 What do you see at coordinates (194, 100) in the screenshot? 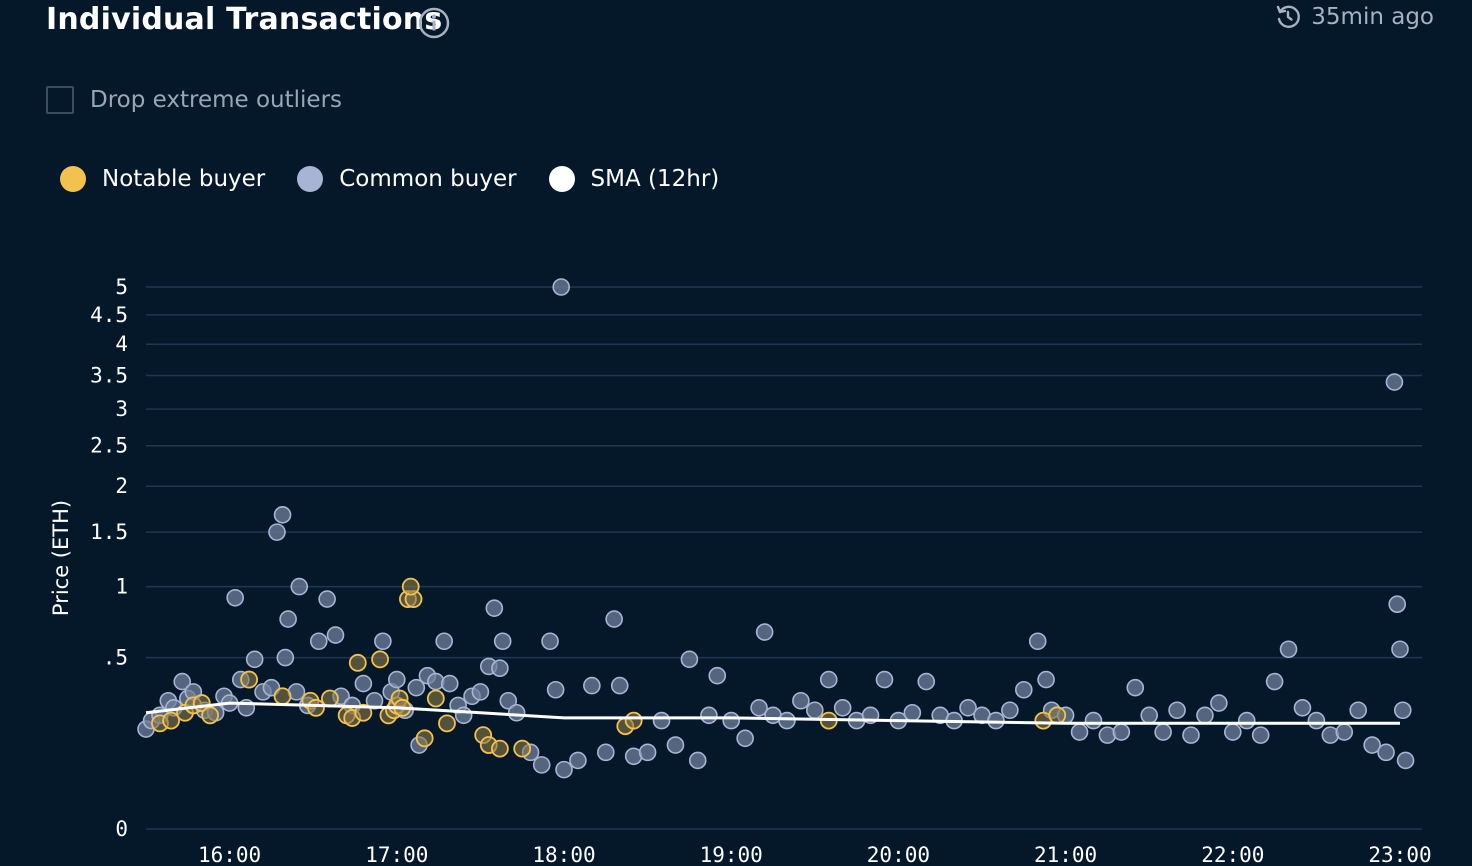
I see `drop-outliers-toggle: Drop extreme outliers` at bounding box center [194, 100].